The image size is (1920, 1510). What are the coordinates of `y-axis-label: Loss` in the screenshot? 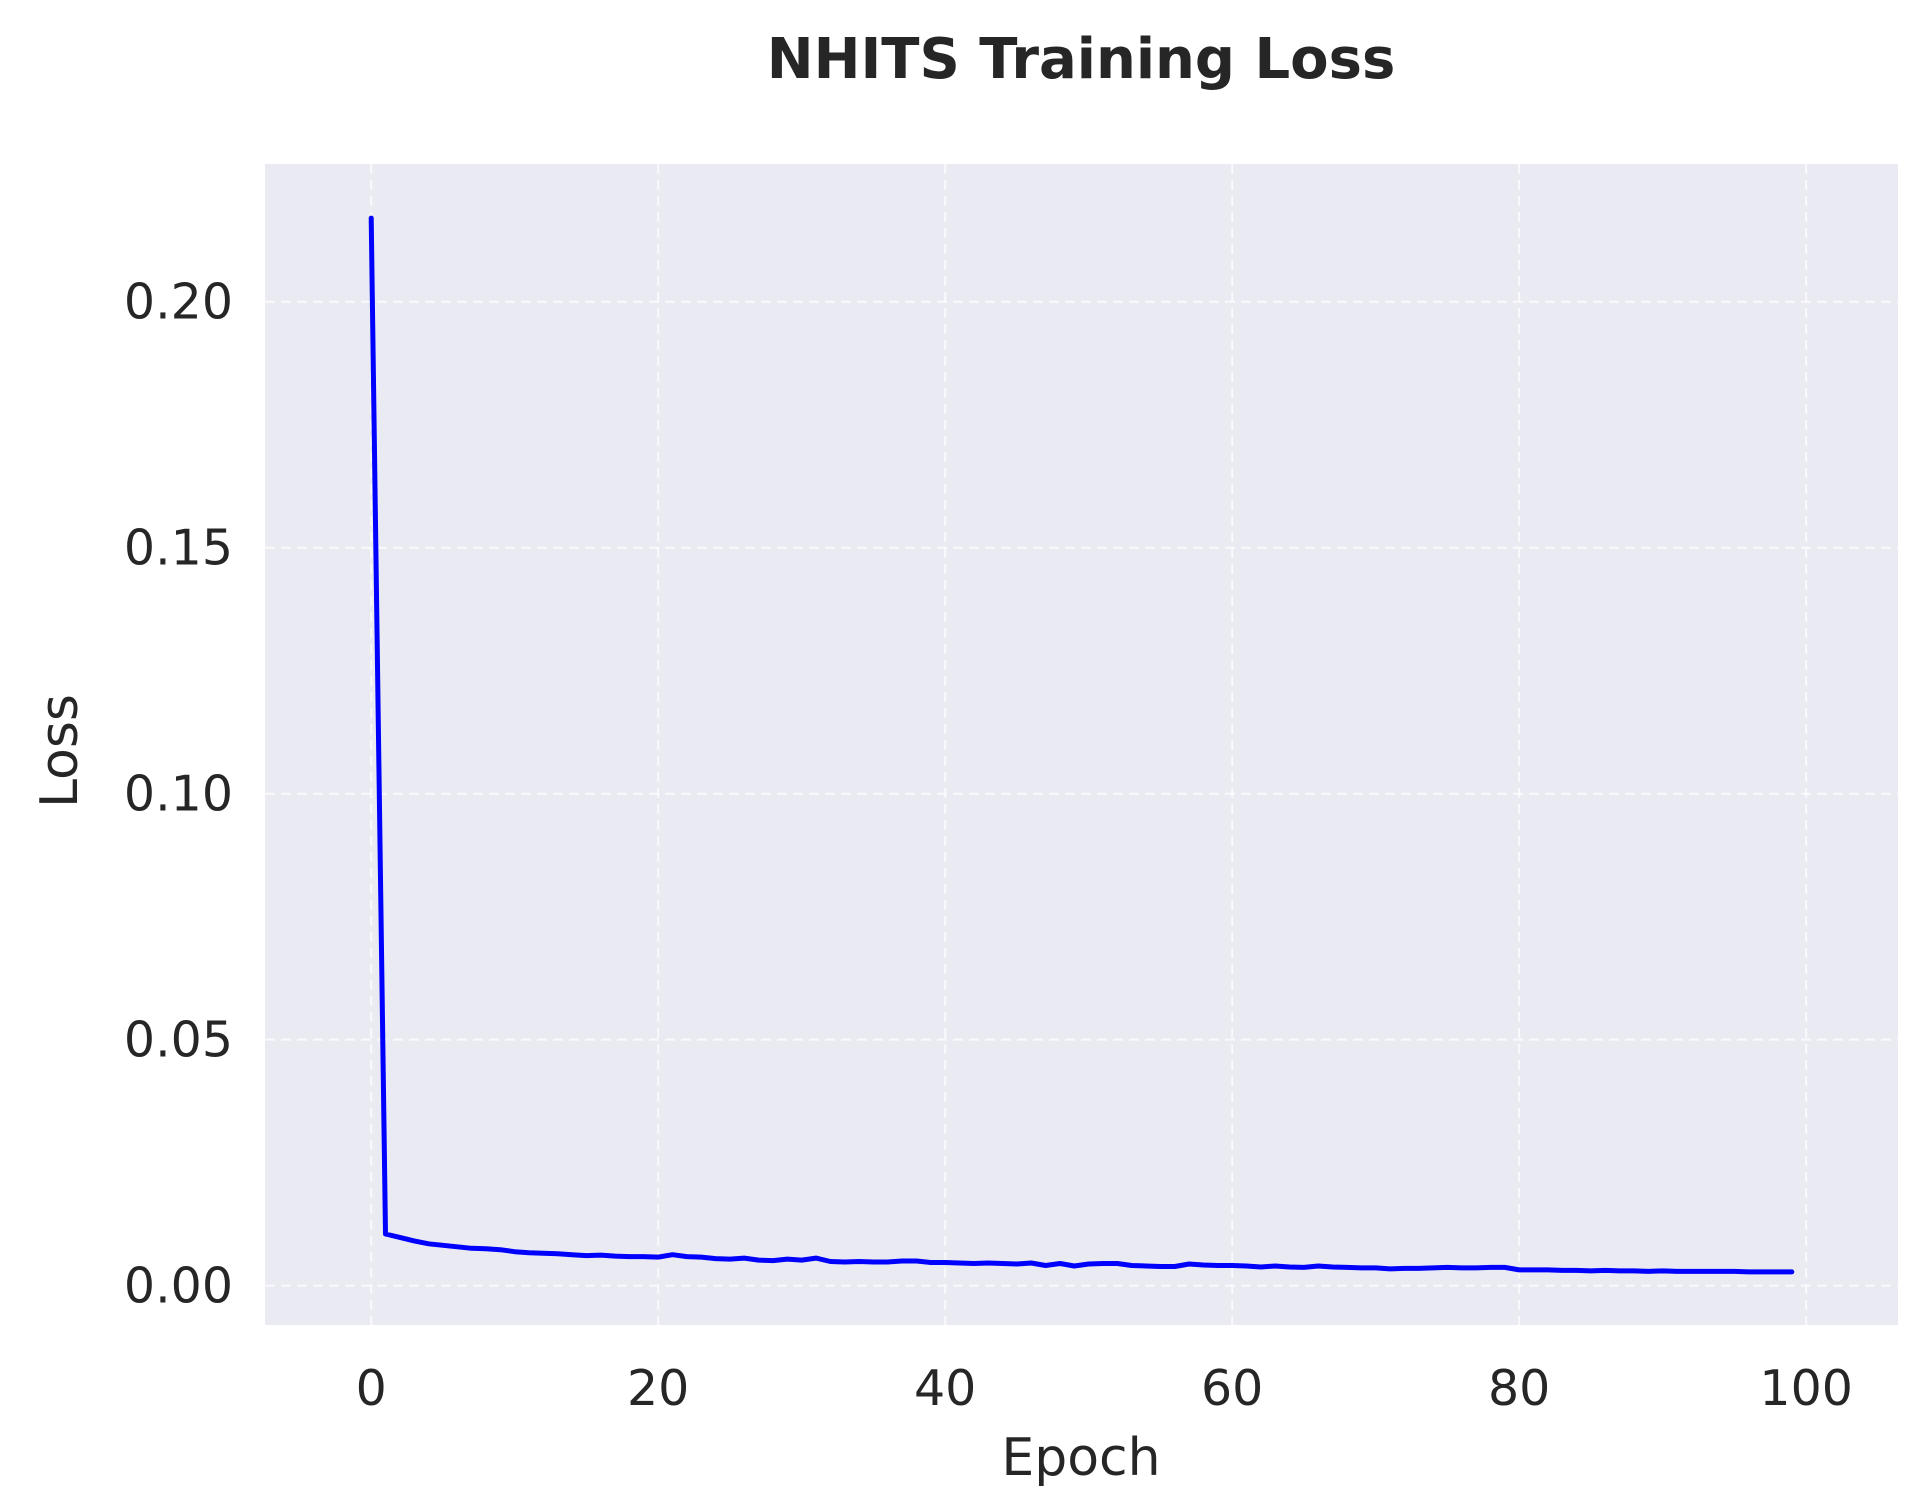 It's located at (60, 751).